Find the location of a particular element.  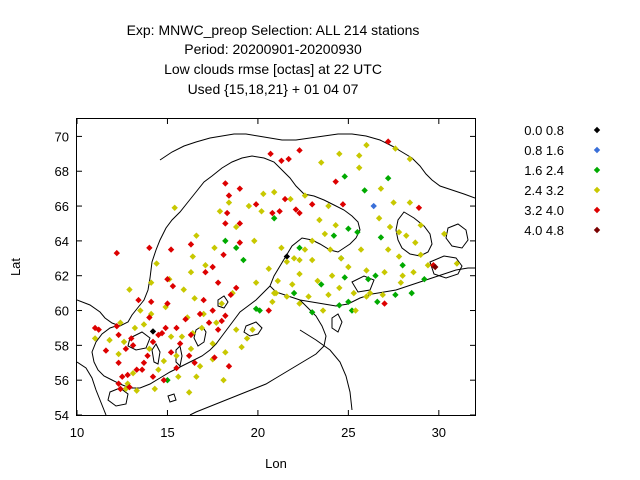

y-tick-label: 58 is located at coordinates (62, 345).